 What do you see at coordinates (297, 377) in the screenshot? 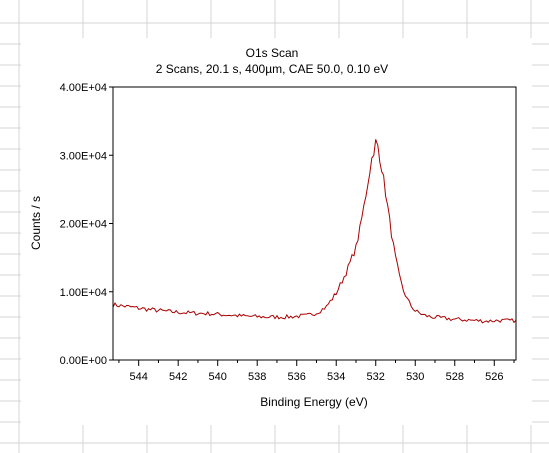
I see `x-tick-label: 536` at bounding box center [297, 377].